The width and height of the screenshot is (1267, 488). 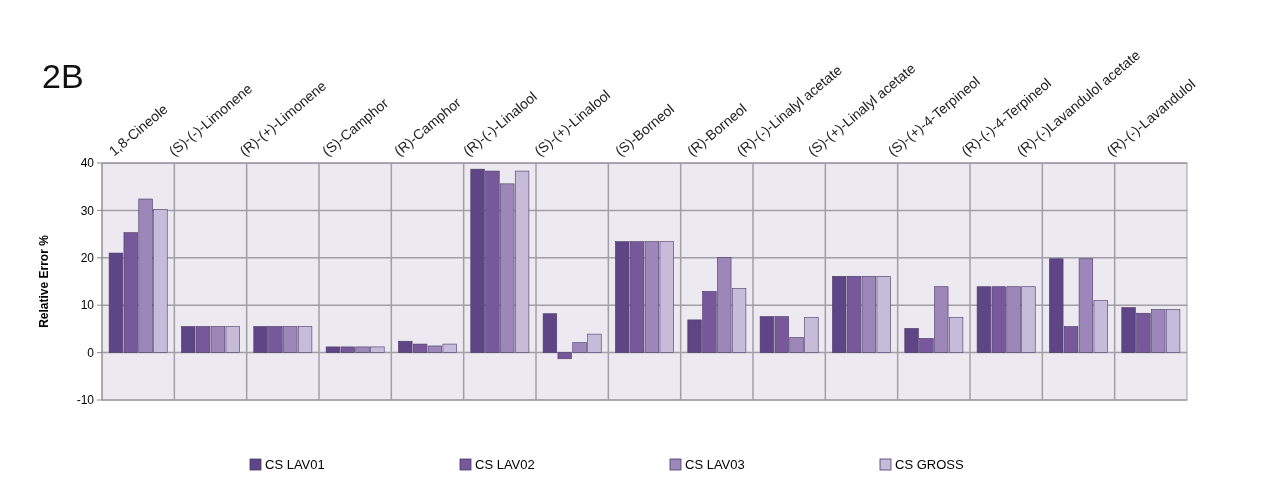 I want to click on legend-label: CS LAV01, so click(x=295, y=464).